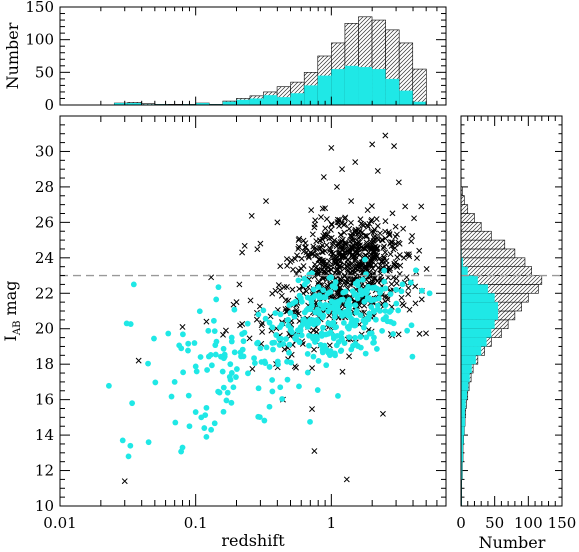  I want to click on x-tick-label: 0.01, so click(59, 523).